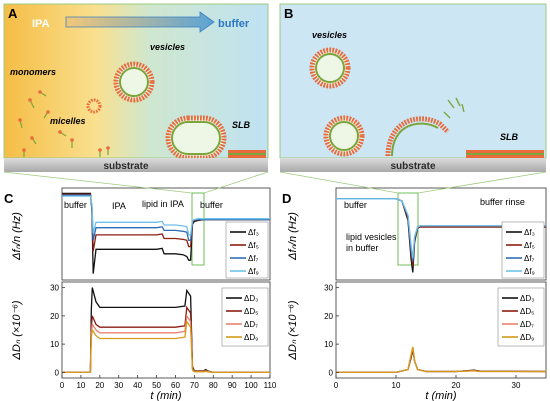 This screenshot has height=401, width=550. What do you see at coordinates (253, 258) in the screenshot?
I see `legend-f7-c: Δf₇` at bounding box center [253, 258].